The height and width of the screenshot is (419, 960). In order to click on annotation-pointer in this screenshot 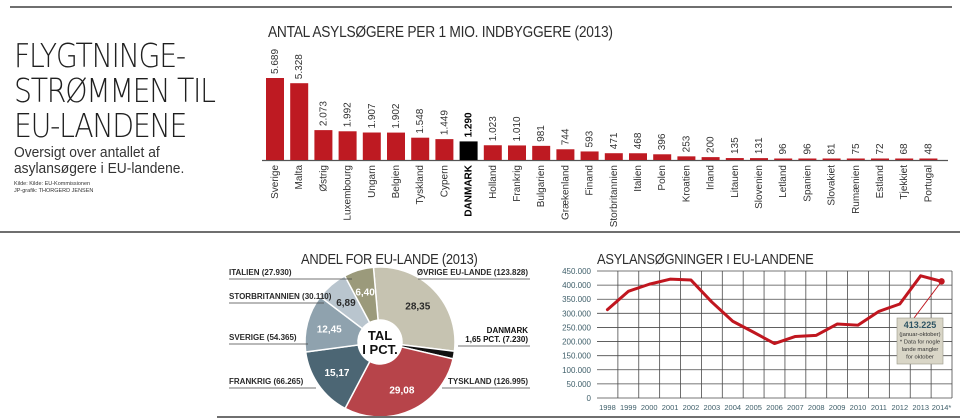, I will do `click(927, 300)`.